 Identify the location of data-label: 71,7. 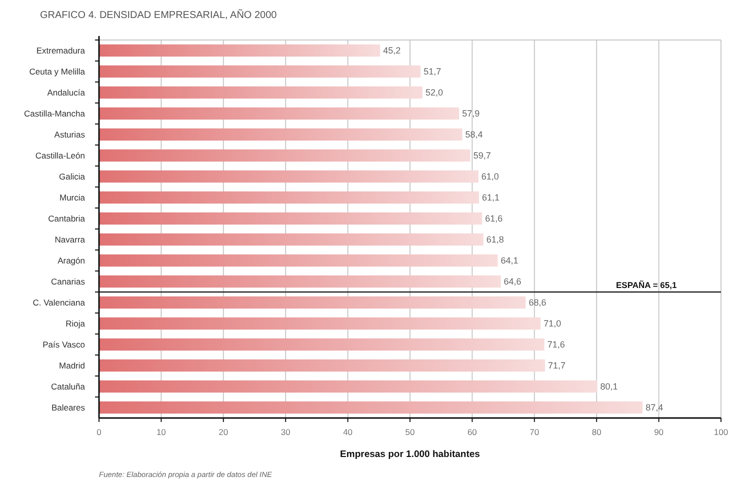
(557, 365).